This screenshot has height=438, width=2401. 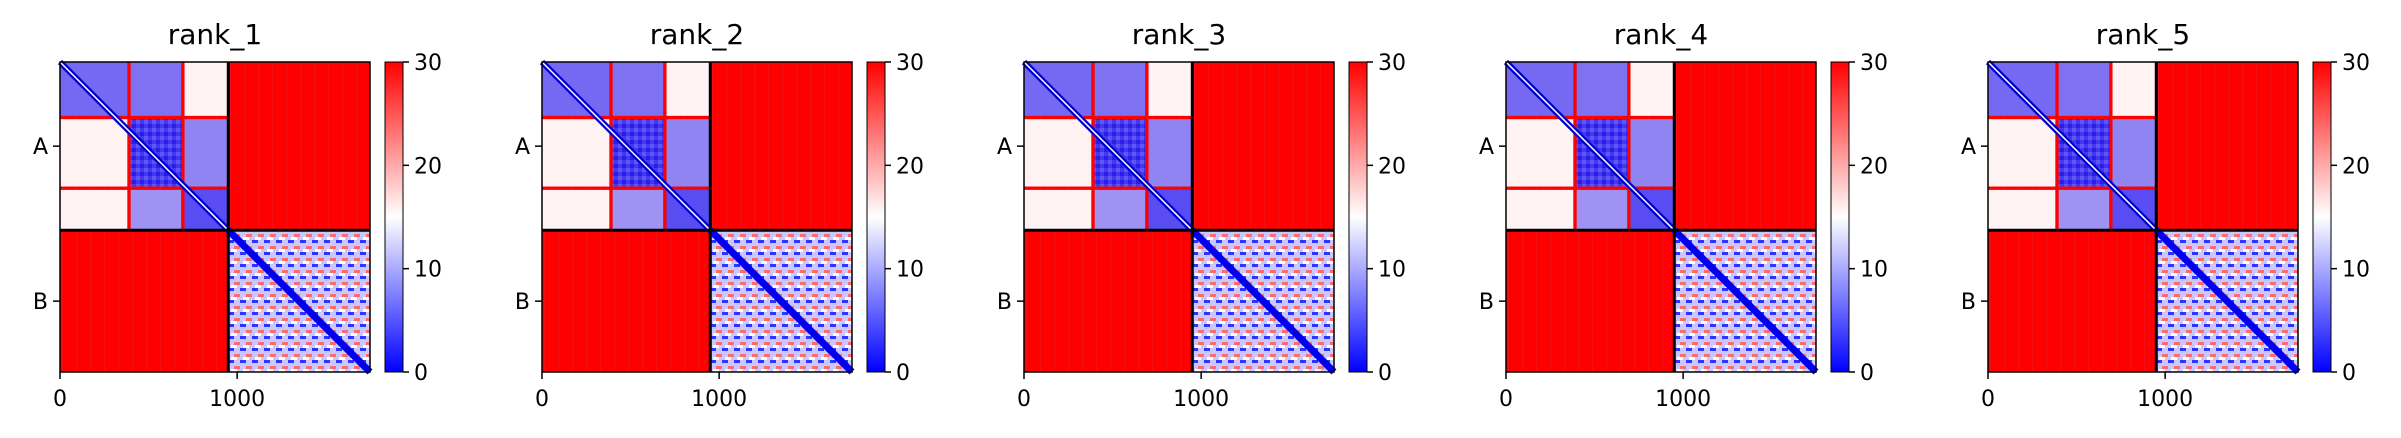 What do you see at coordinates (1661, 34) in the screenshot?
I see `panel-title: rank_4` at bounding box center [1661, 34].